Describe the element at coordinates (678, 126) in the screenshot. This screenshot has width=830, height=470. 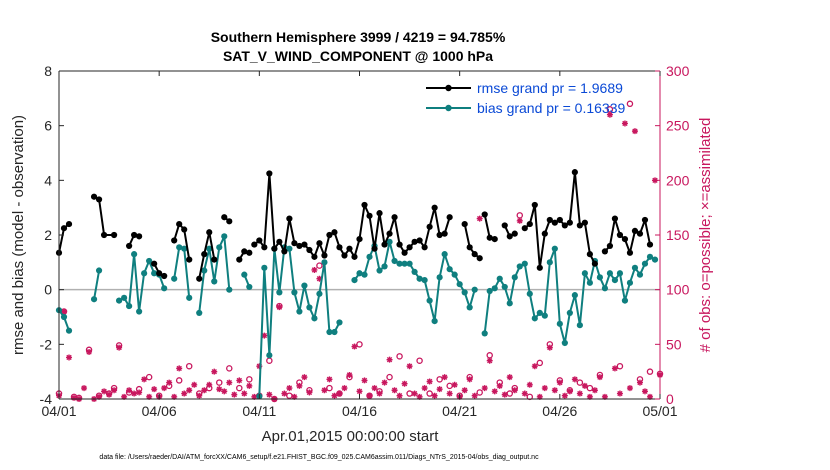
I see `y-tick-right-label: 250` at that location.